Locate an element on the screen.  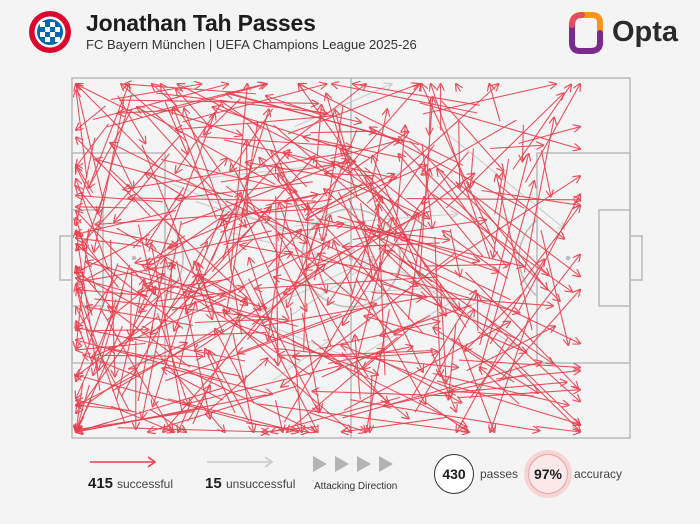
successful-arrow-icon is located at coordinates (123, 462).